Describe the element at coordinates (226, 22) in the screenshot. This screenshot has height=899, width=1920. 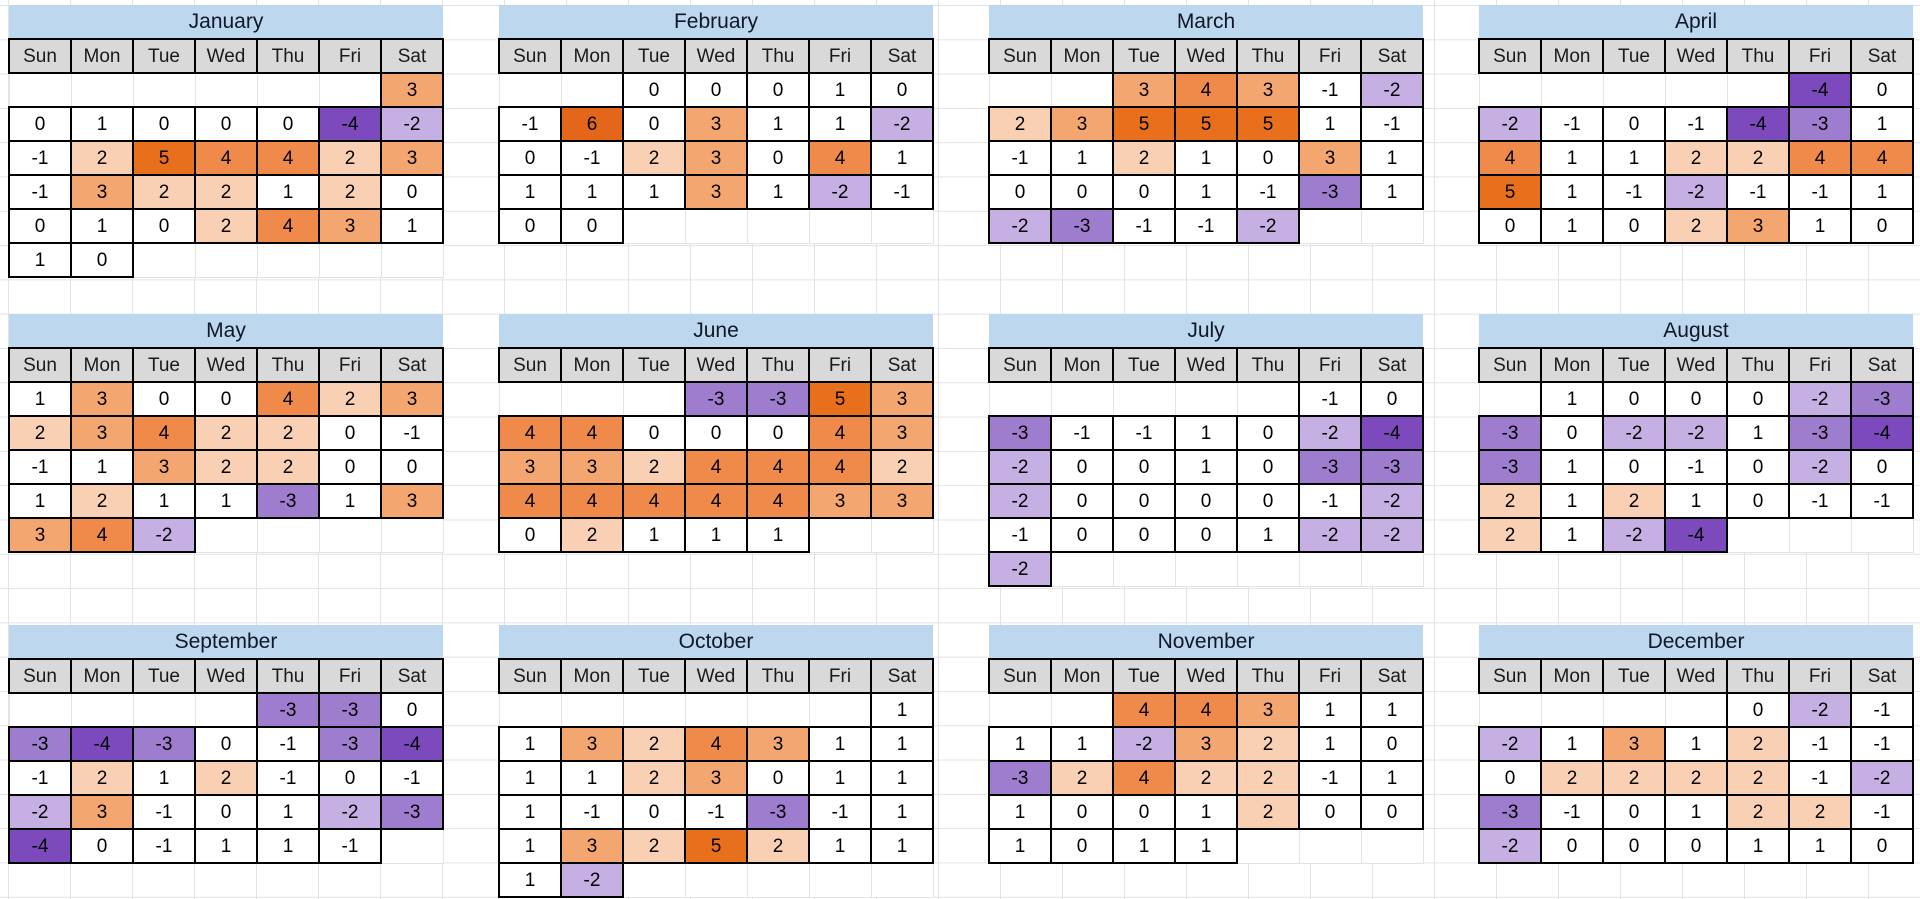
I see `month-title: January` at that location.